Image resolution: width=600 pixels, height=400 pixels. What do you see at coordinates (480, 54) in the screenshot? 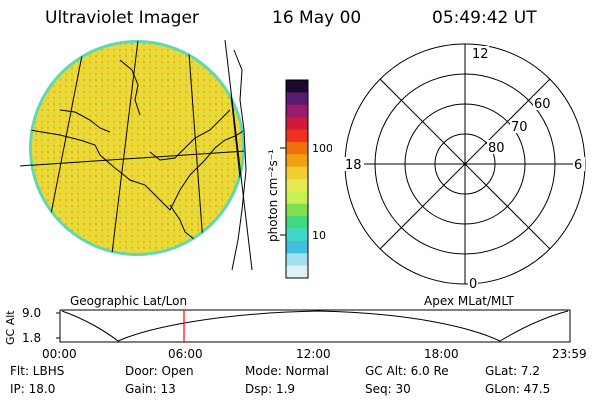
I see `polar-label-12: 12` at bounding box center [480, 54].